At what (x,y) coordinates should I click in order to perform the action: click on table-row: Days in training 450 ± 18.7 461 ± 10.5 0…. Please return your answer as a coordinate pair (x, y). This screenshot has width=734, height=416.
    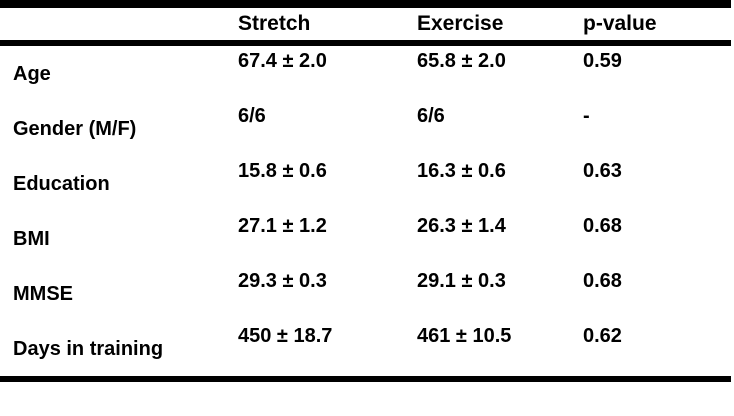
    Looking at the image, I should click on (365, 348).